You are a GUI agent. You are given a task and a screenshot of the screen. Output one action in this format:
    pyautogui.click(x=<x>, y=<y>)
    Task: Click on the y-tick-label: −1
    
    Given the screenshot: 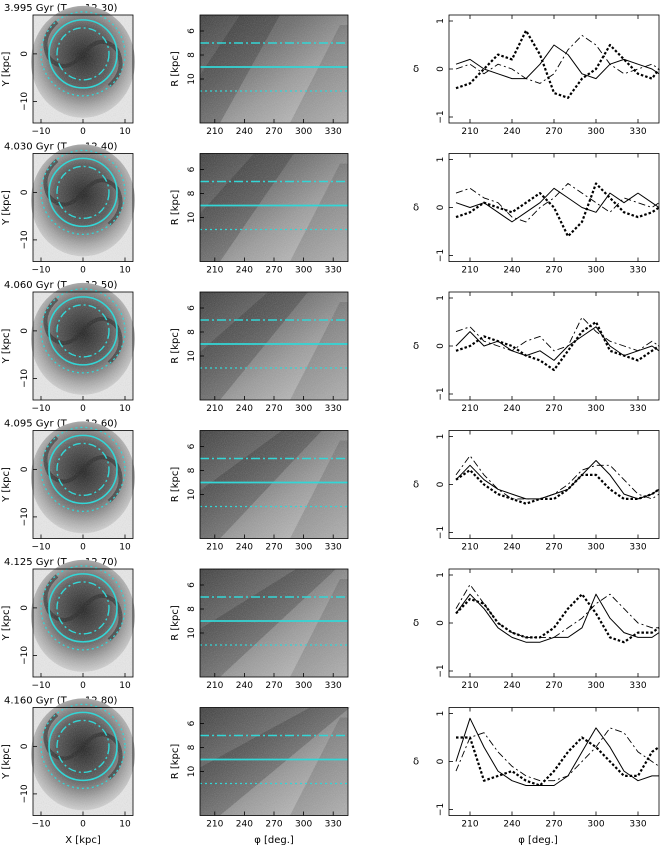 What is the action you would take?
    pyautogui.click(x=441, y=809)
    